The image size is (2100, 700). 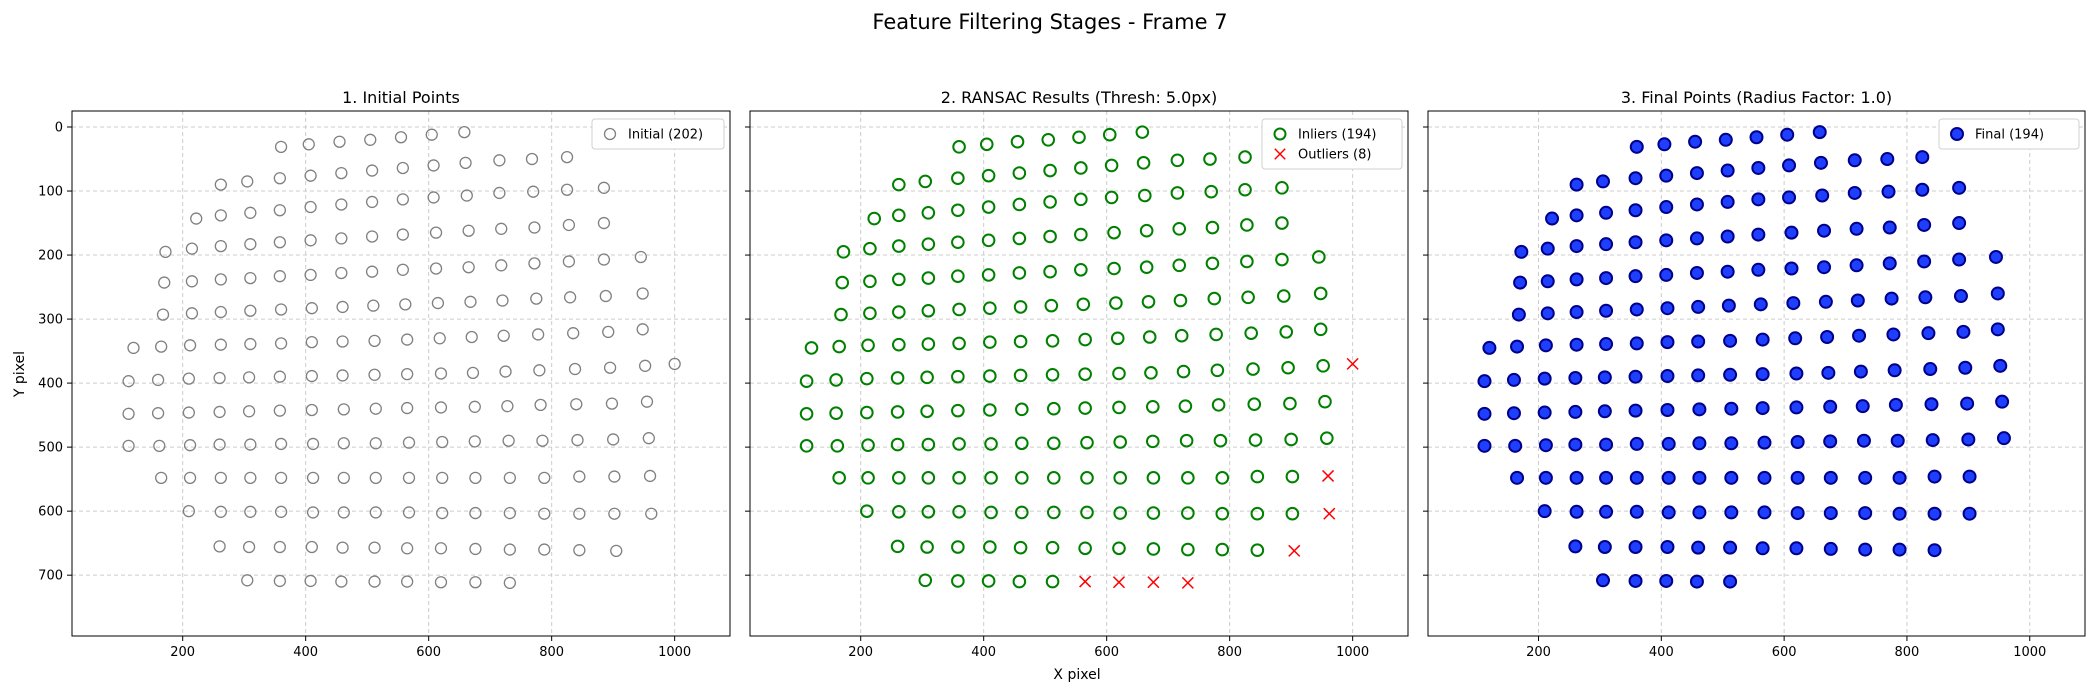 I want to click on x-tick-label: 1000, so click(x=674, y=652).